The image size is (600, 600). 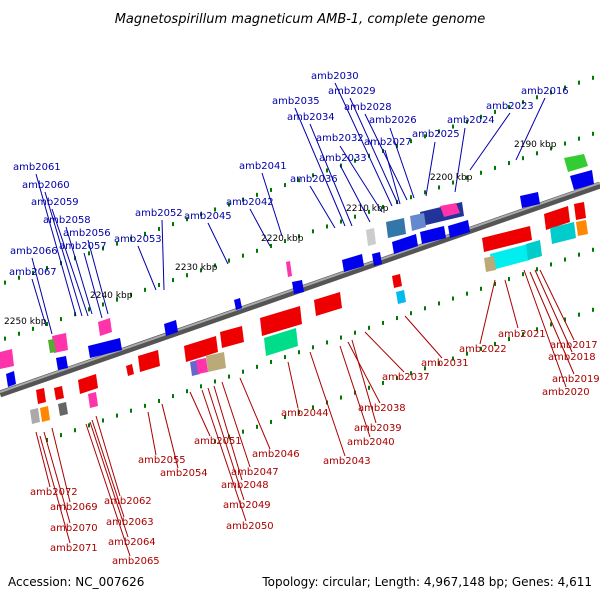 What do you see at coordinates (162, 460) in the screenshot?
I see `gene-label-amb2055: amb2055` at bounding box center [162, 460].